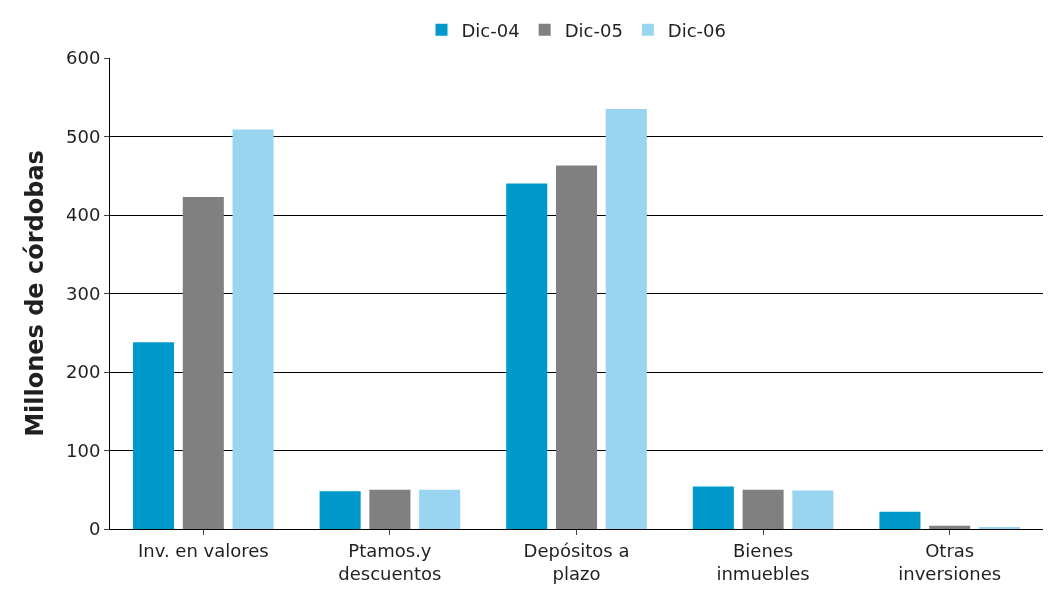 The width and height of the screenshot is (1063, 609). Describe the element at coordinates (83, 215) in the screenshot. I see `y-tick-label: 400` at that location.